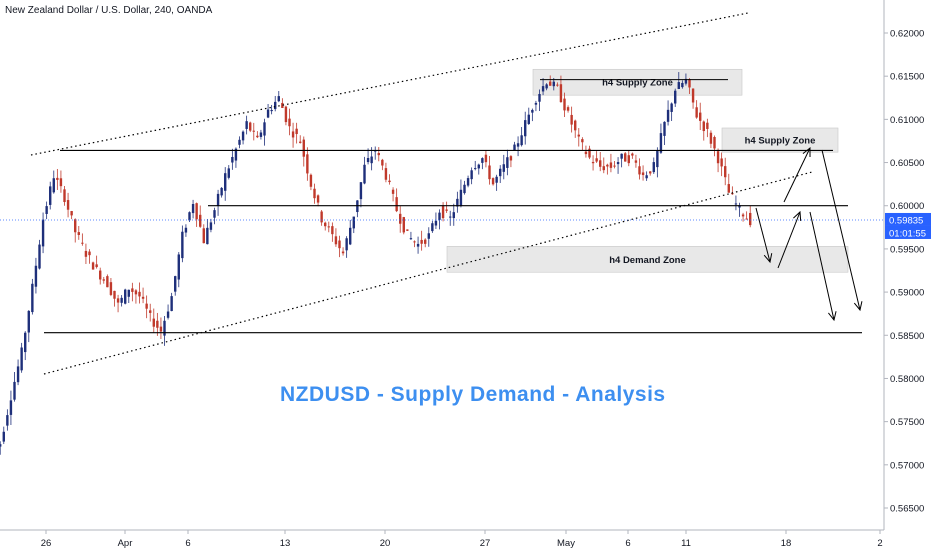  I want to click on x-tick-label: 11, so click(686, 543).